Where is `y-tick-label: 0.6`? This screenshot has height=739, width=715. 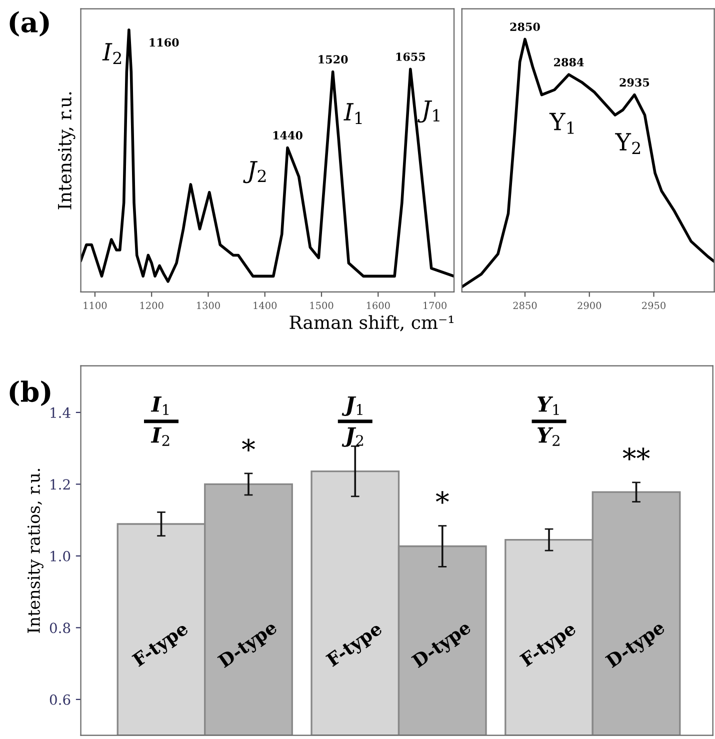
y-tick-label: 0.6 is located at coordinates (60, 699).